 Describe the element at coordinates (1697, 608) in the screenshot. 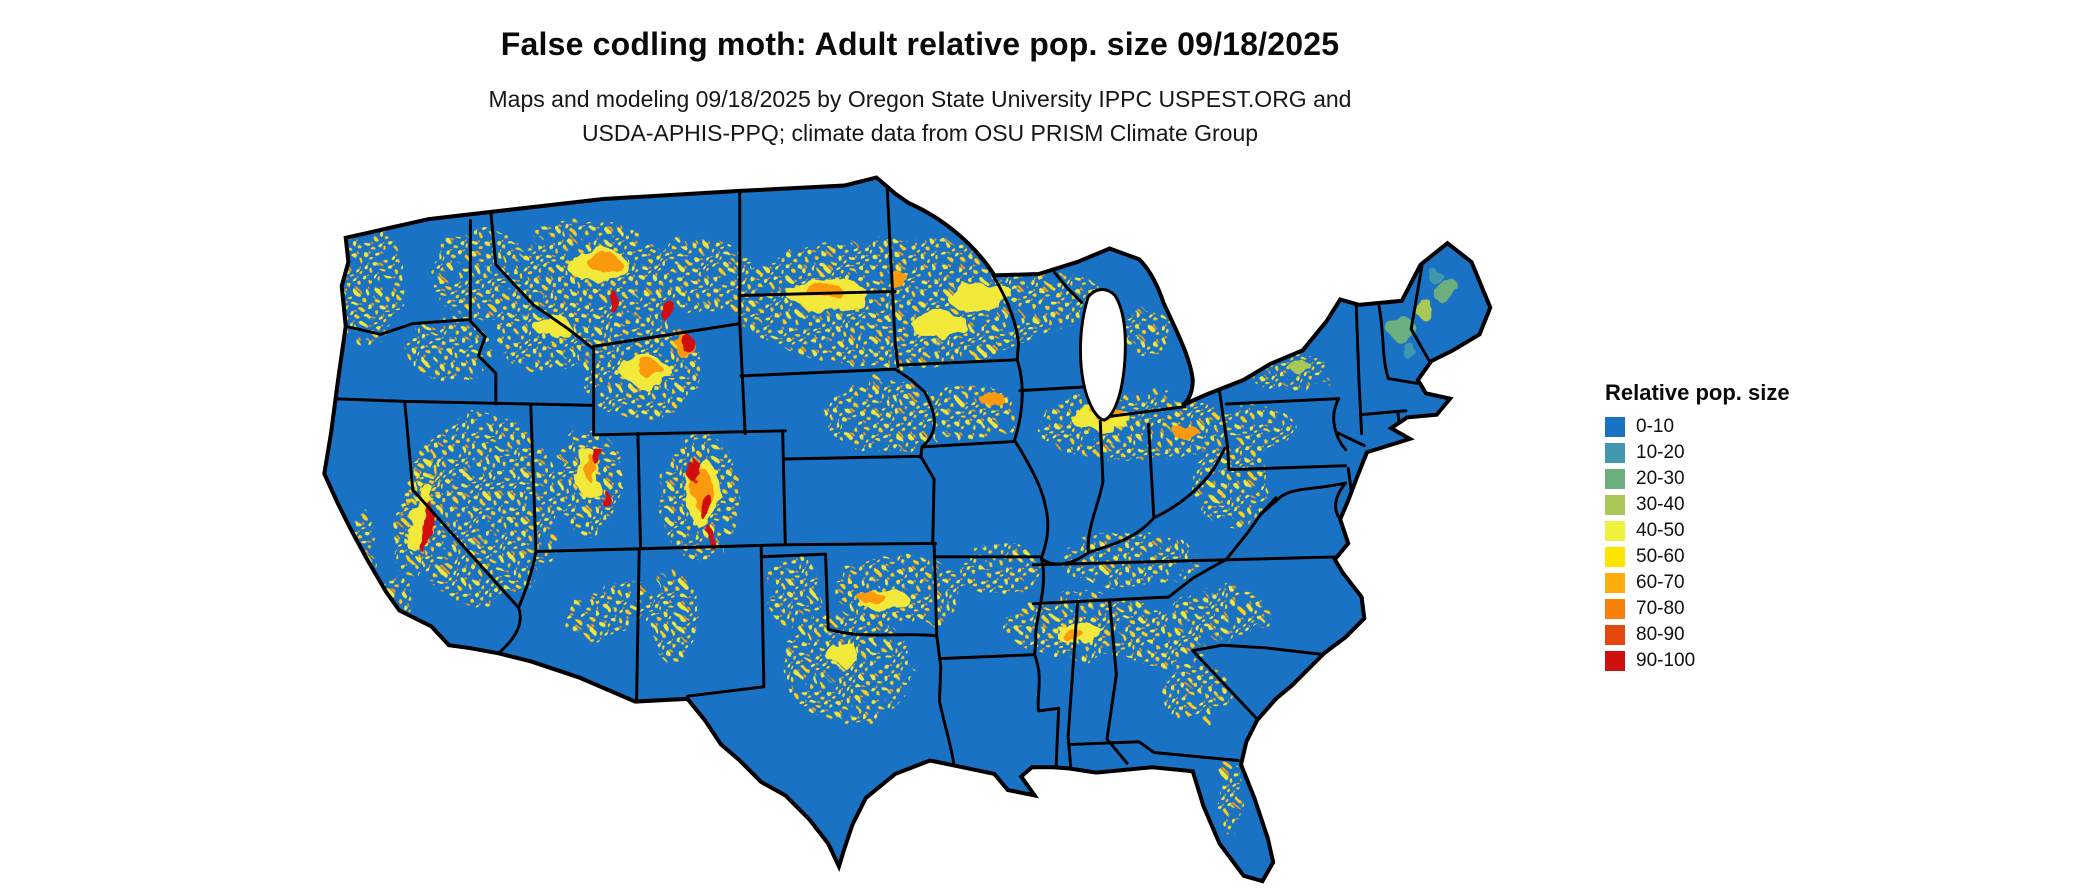

I see `legend-item: 70-80` at that location.